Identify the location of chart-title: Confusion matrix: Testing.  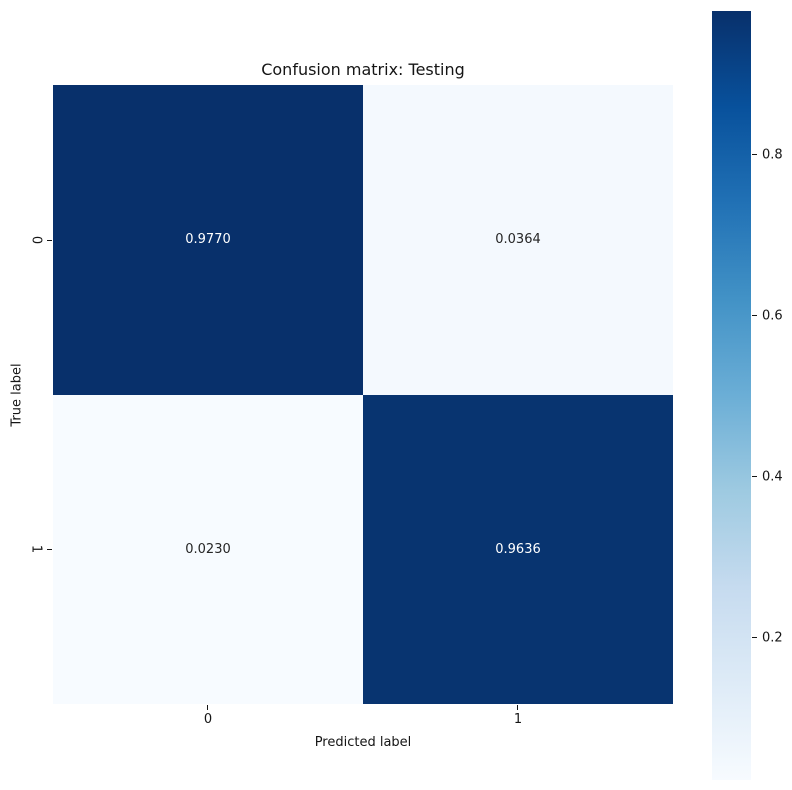
(363, 69).